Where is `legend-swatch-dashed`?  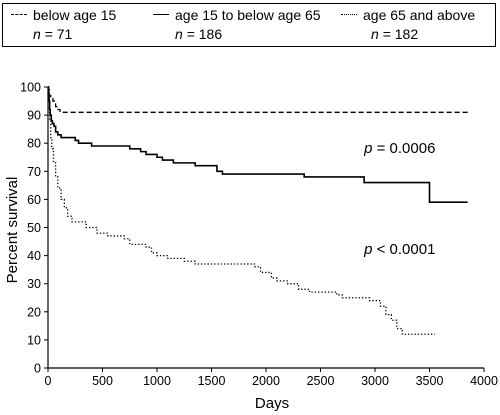 legend-swatch-dashed is located at coordinates (19, 14).